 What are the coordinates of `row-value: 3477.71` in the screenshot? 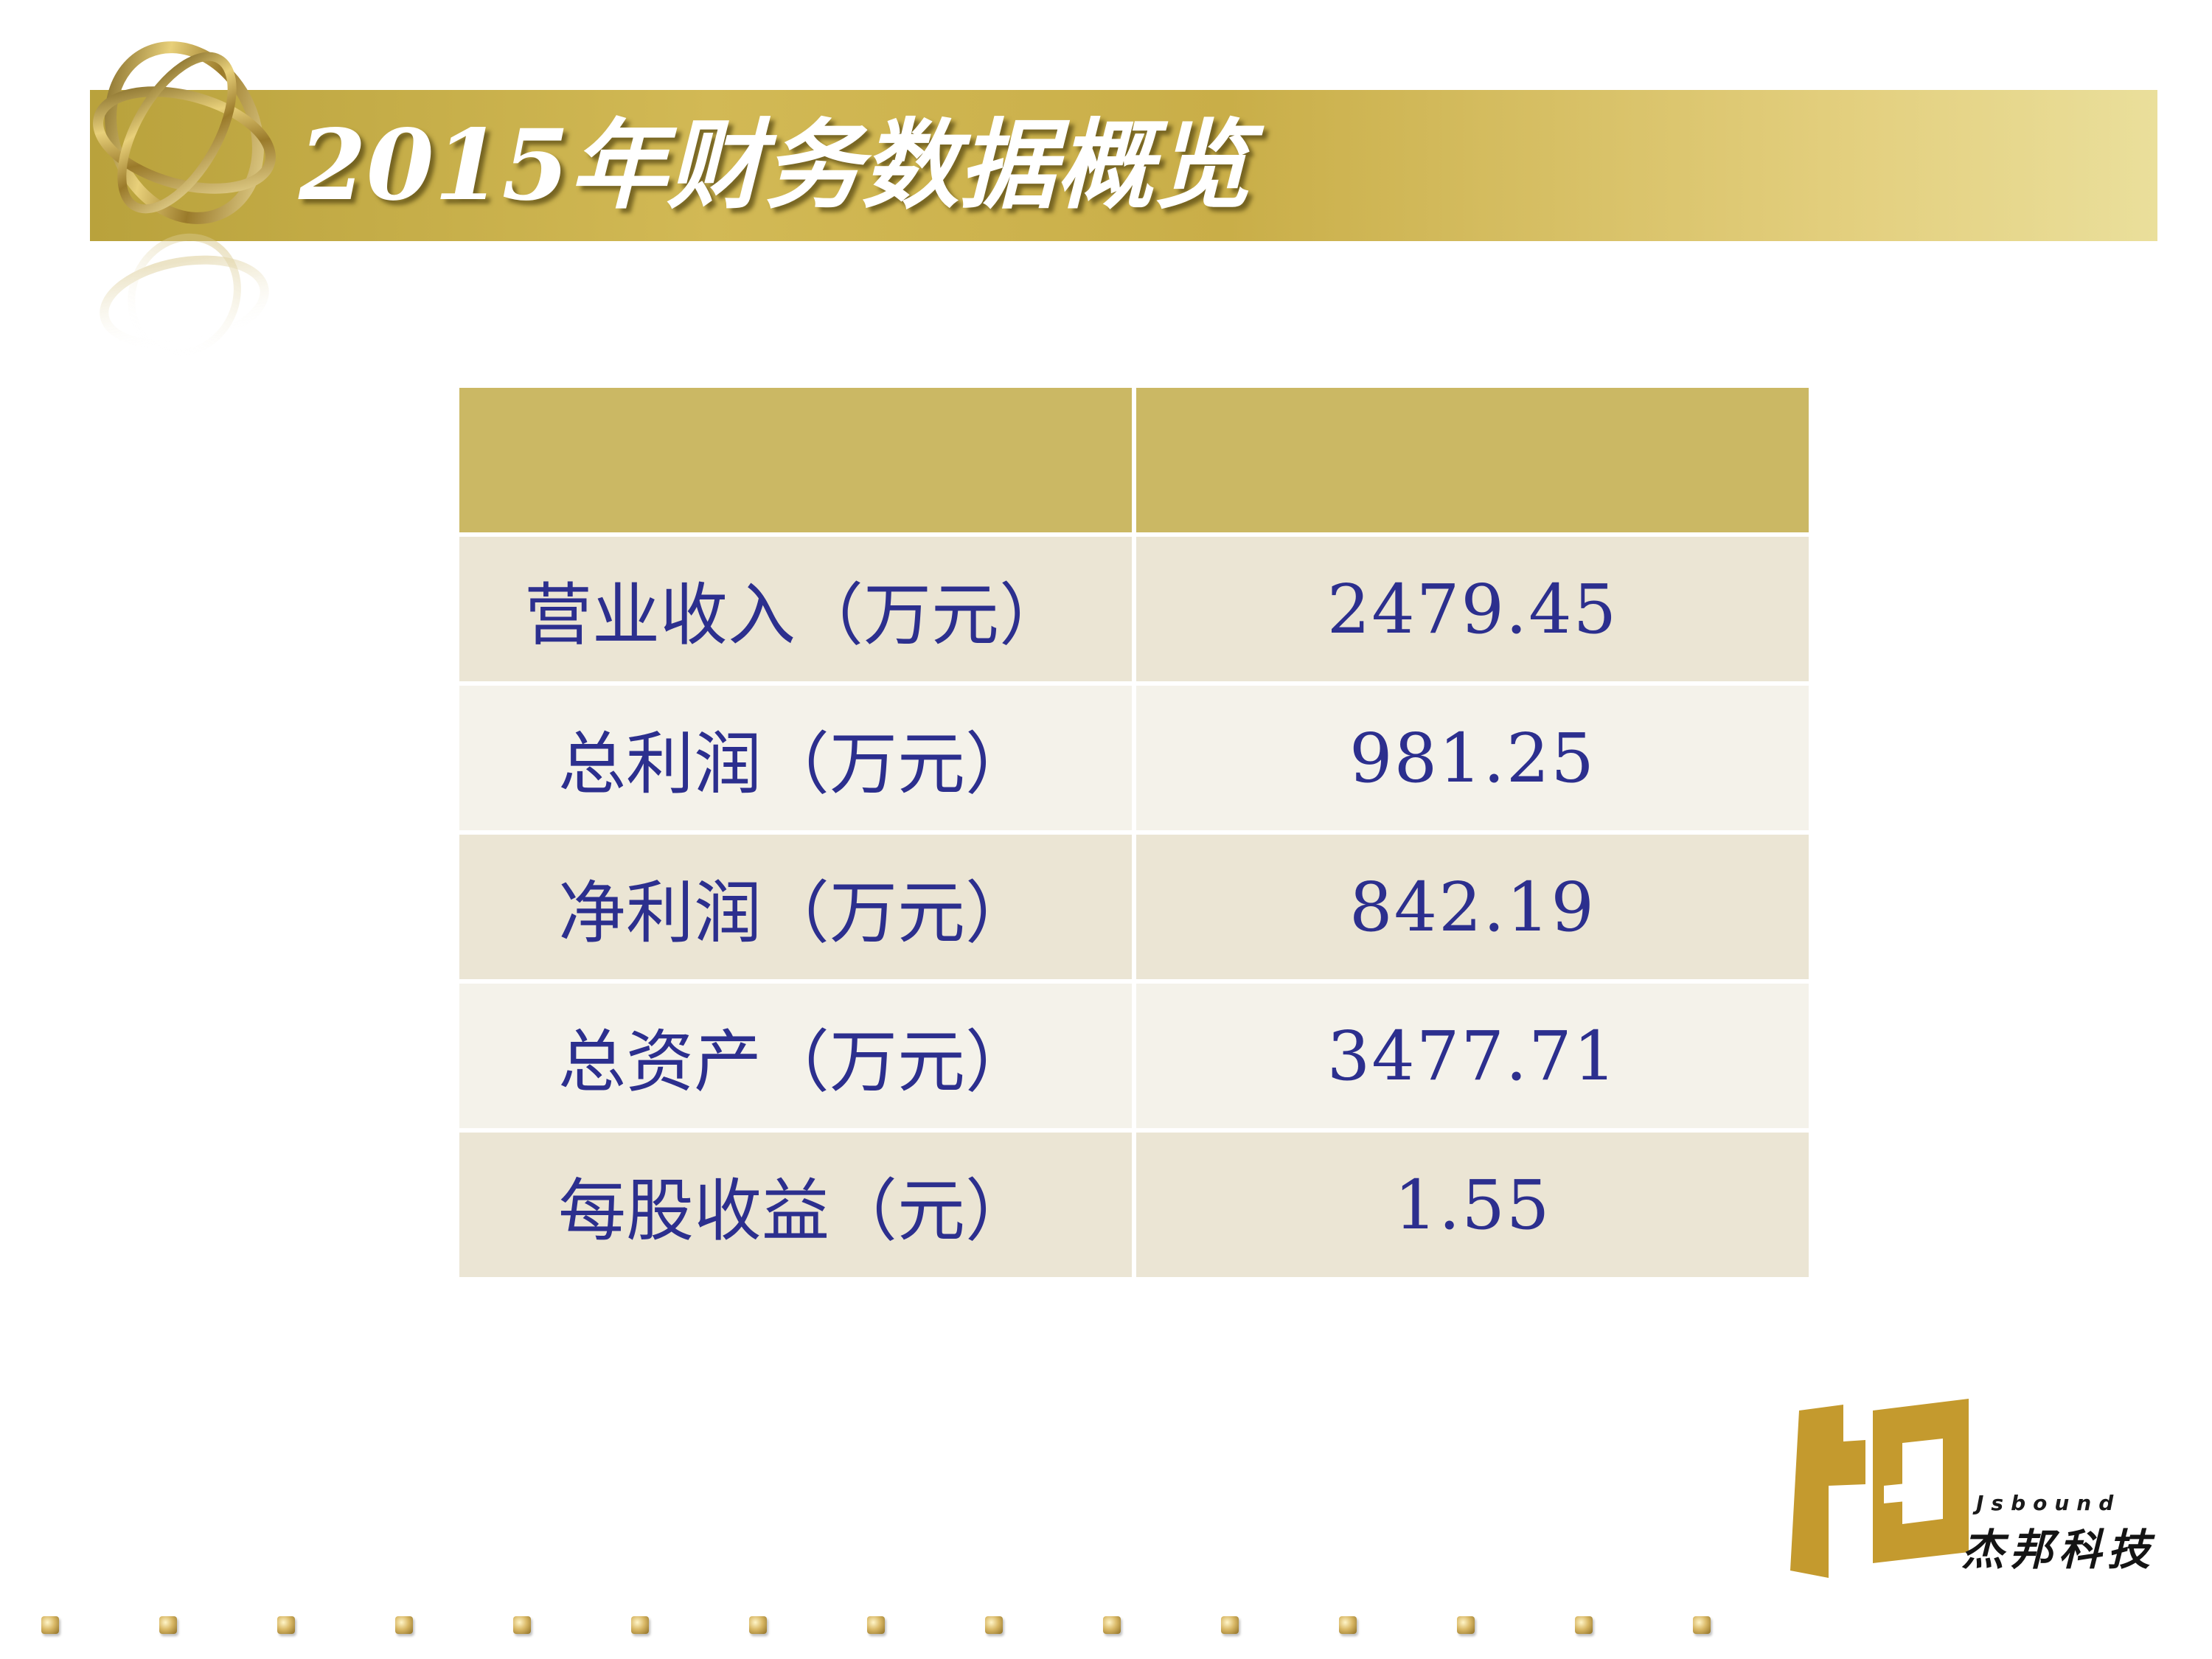 It's located at (1472, 1056).